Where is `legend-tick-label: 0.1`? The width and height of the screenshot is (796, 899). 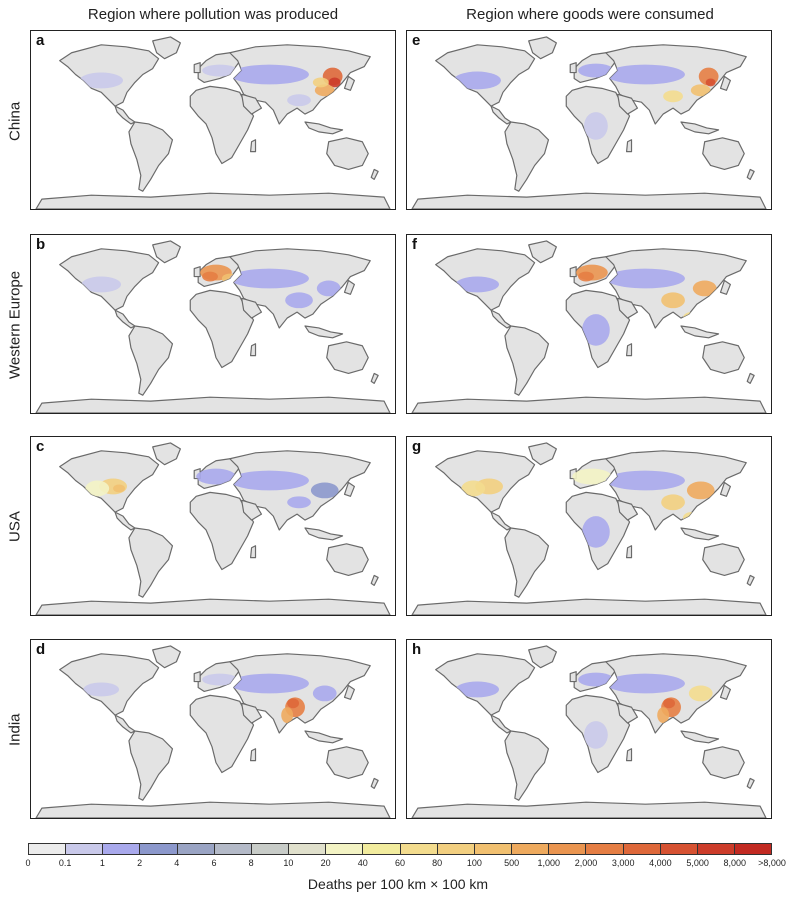 legend-tick-label: 0.1 is located at coordinates (65, 863).